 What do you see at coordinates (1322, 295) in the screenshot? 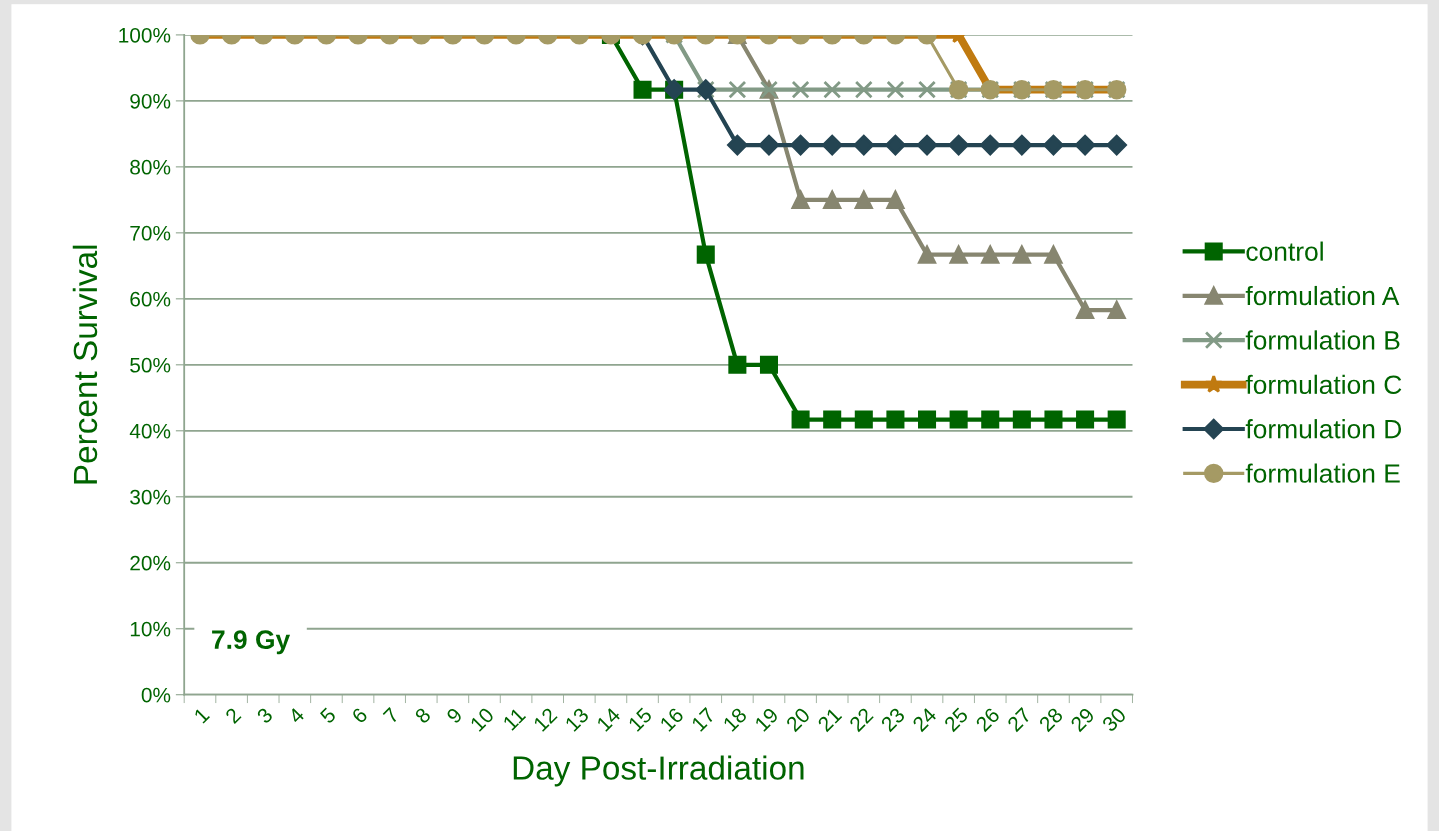
I see `legend-label: formulation A` at bounding box center [1322, 295].